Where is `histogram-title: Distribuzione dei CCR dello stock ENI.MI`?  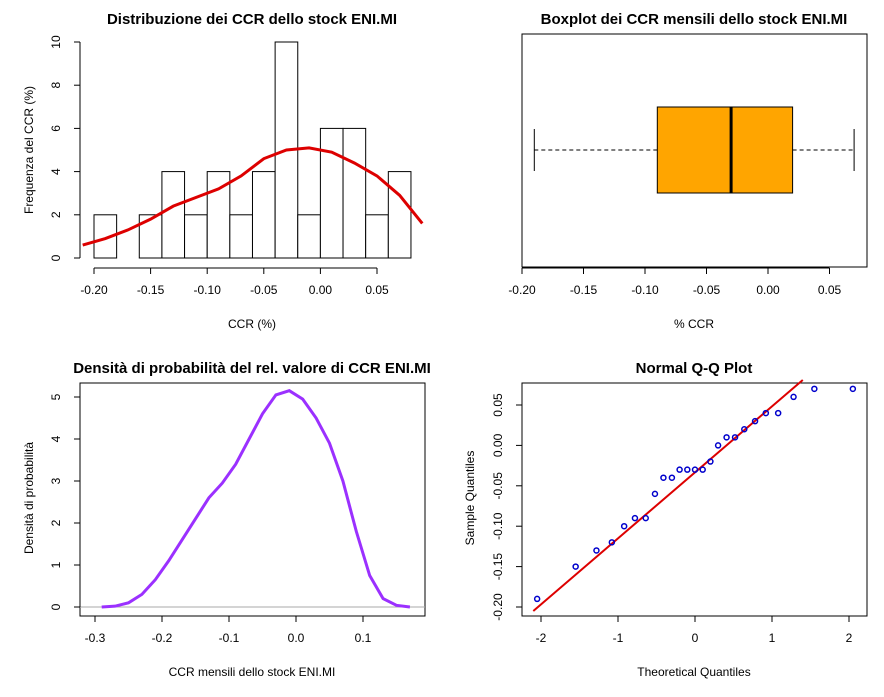
histogram-title: Distribuzione dei CCR dello stock ENI.MI is located at coordinates (252, 19).